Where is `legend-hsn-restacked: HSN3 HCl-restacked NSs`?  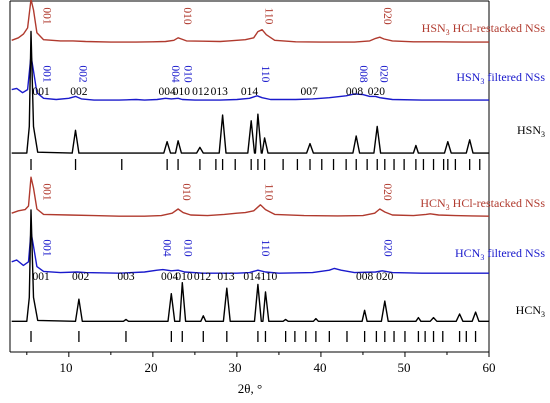 legend-hsn-restacked: HSN3 HCl-restacked NSs is located at coordinates (484, 29).